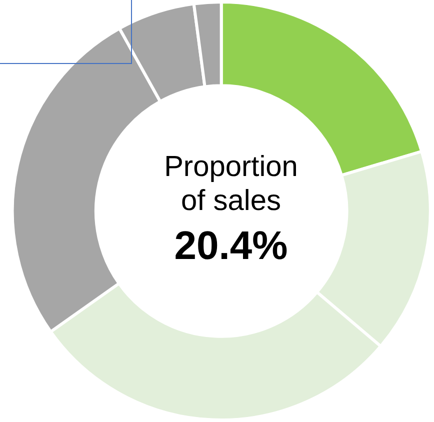  What do you see at coordinates (231, 184) in the screenshot?
I see `text: Proportion of sales` at bounding box center [231, 184].